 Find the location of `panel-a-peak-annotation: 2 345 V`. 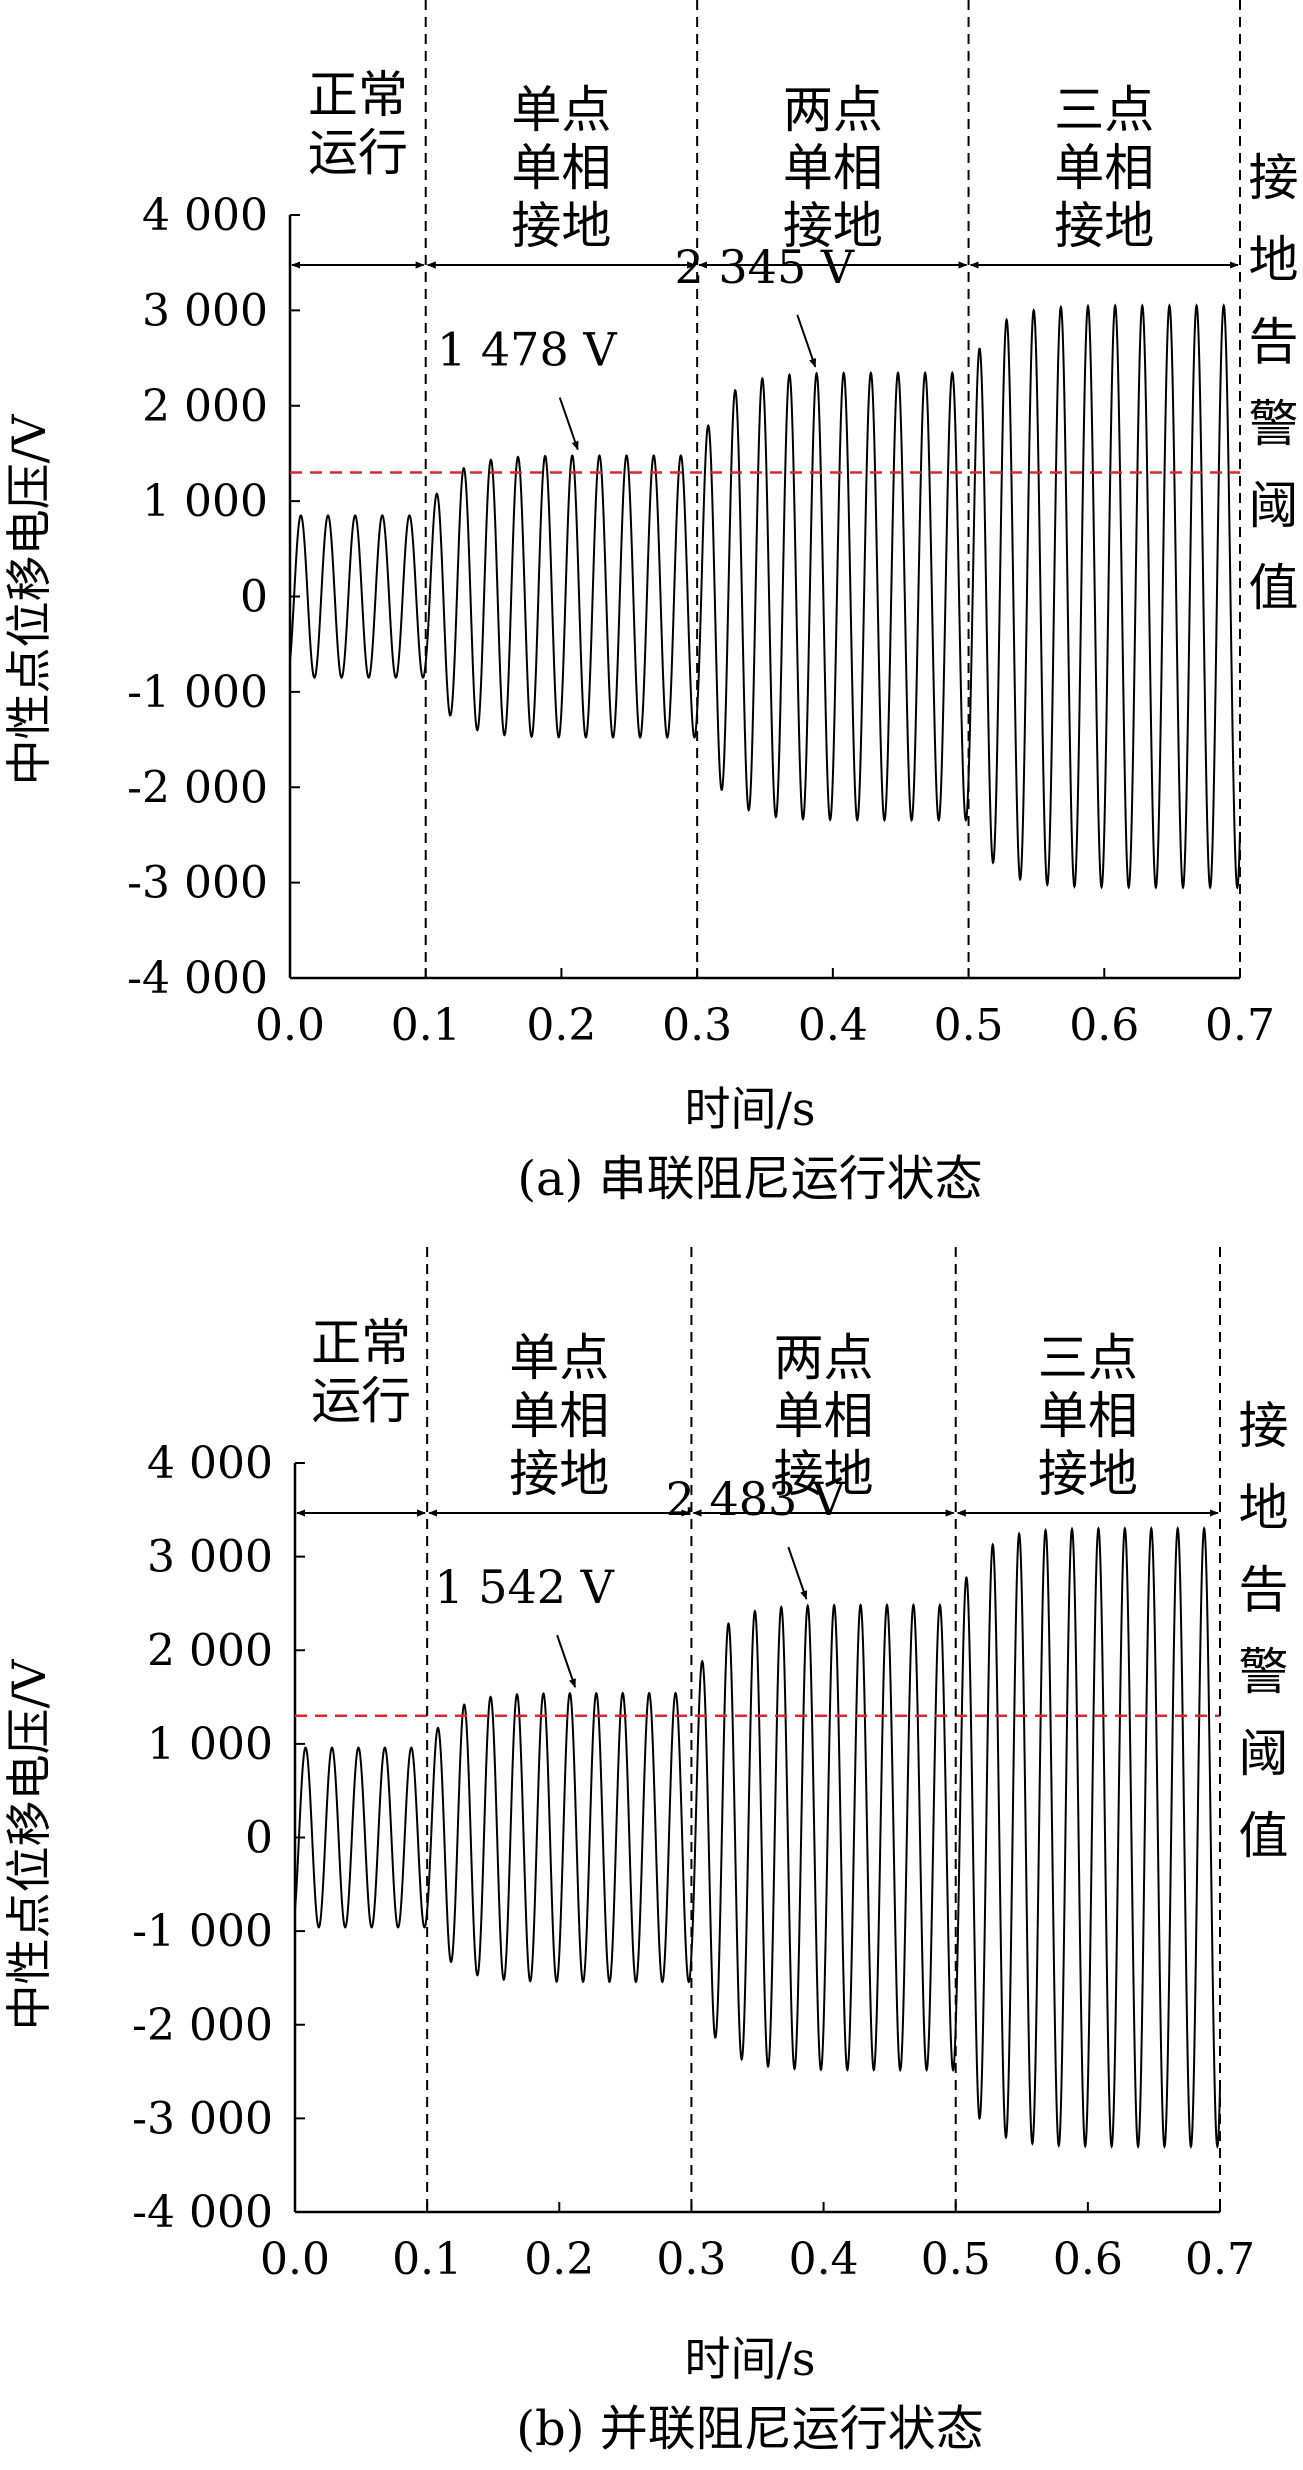

panel-a-peak-annotation: 2 345 V is located at coordinates (765, 267).